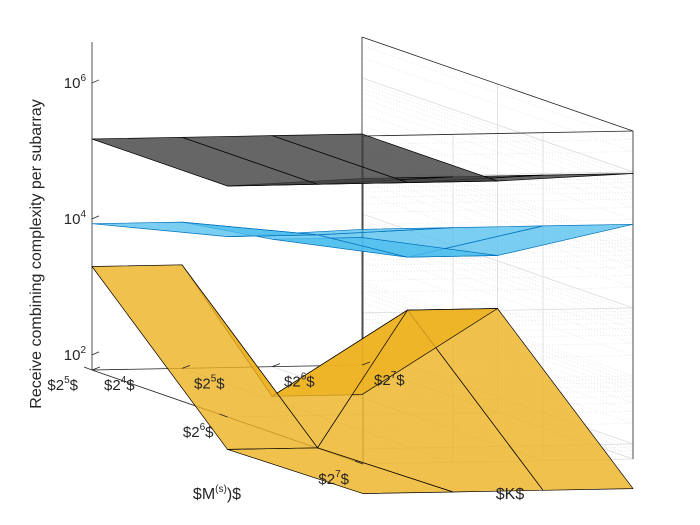 Image resolution: width=700 pixels, height=525 pixels. I want to click on y-tick-label: $24$, so click(119, 384).